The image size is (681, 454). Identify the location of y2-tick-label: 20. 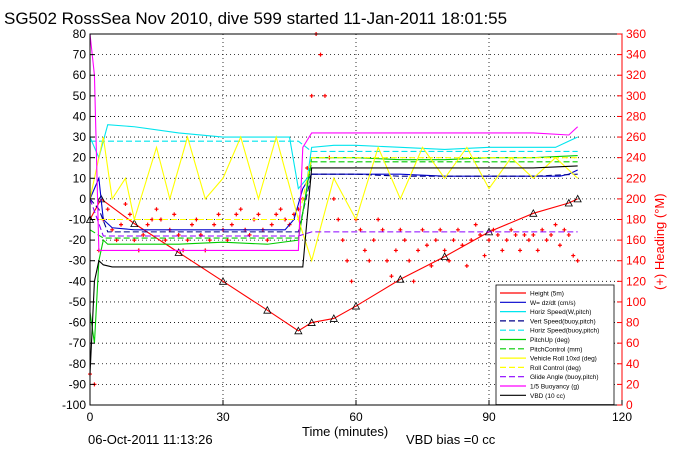
(633, 384).